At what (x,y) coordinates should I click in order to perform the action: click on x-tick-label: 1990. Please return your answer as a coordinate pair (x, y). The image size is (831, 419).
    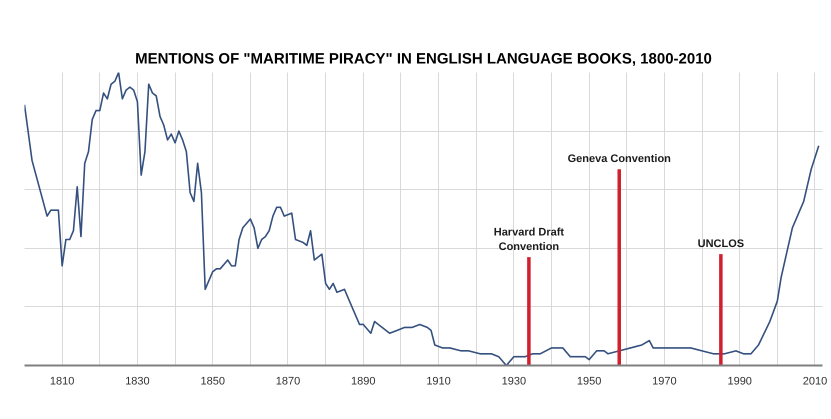
    Looking at the image, I should click on (739, 382).